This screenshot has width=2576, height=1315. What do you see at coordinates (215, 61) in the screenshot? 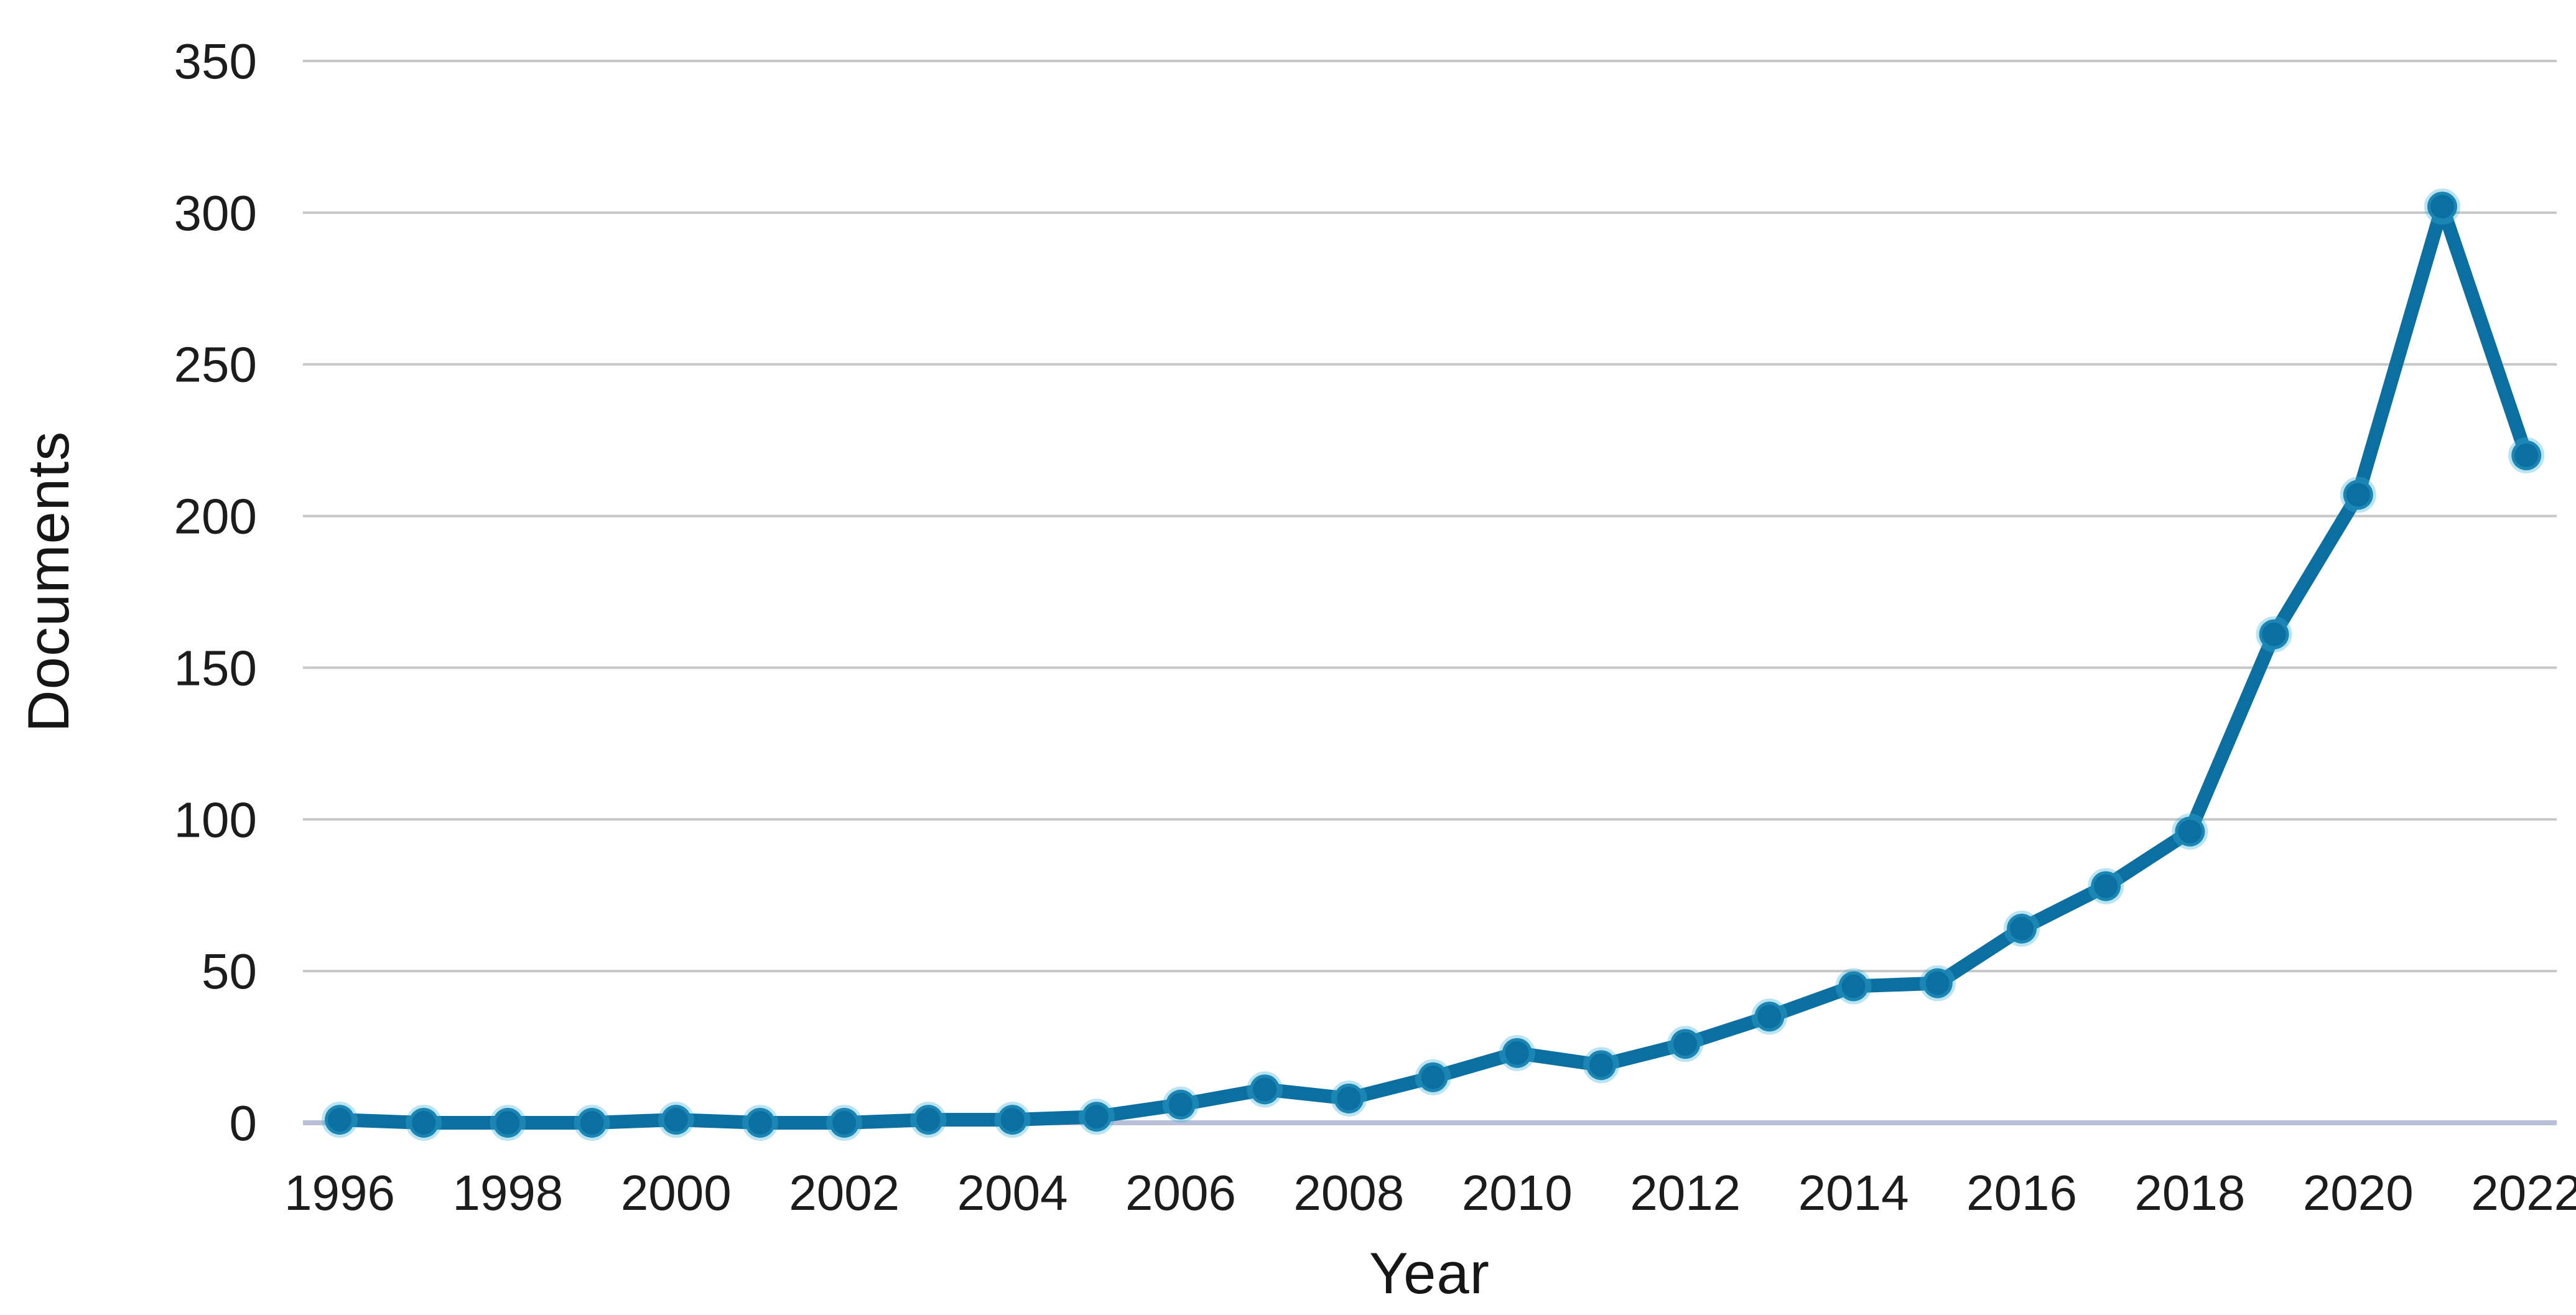
I see `y-tick-label: 350` at bounding box center [215, 61].